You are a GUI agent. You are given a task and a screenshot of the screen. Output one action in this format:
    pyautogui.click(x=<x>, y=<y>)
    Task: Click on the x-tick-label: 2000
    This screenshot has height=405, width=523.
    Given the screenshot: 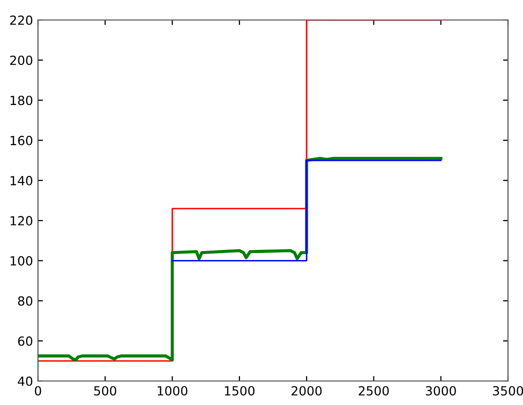 What is the action you would take?
    pyautogui.click(x=307, y=391)
    